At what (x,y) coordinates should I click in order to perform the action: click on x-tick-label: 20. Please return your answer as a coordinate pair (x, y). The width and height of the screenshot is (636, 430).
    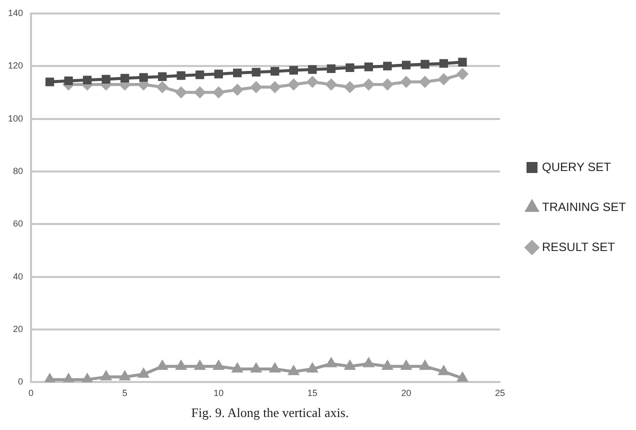
    Looking at the image, I should click on (406, 393).